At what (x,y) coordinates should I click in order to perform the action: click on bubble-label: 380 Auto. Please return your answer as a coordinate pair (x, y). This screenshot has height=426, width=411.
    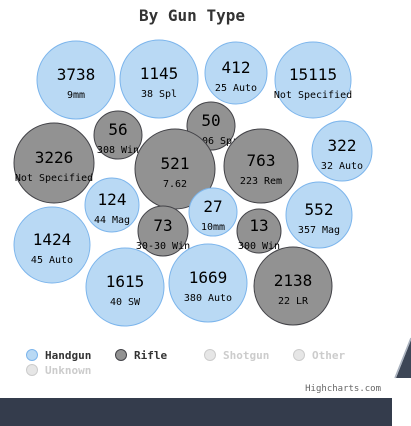
    Looking at the image, I should click on (208, 298).